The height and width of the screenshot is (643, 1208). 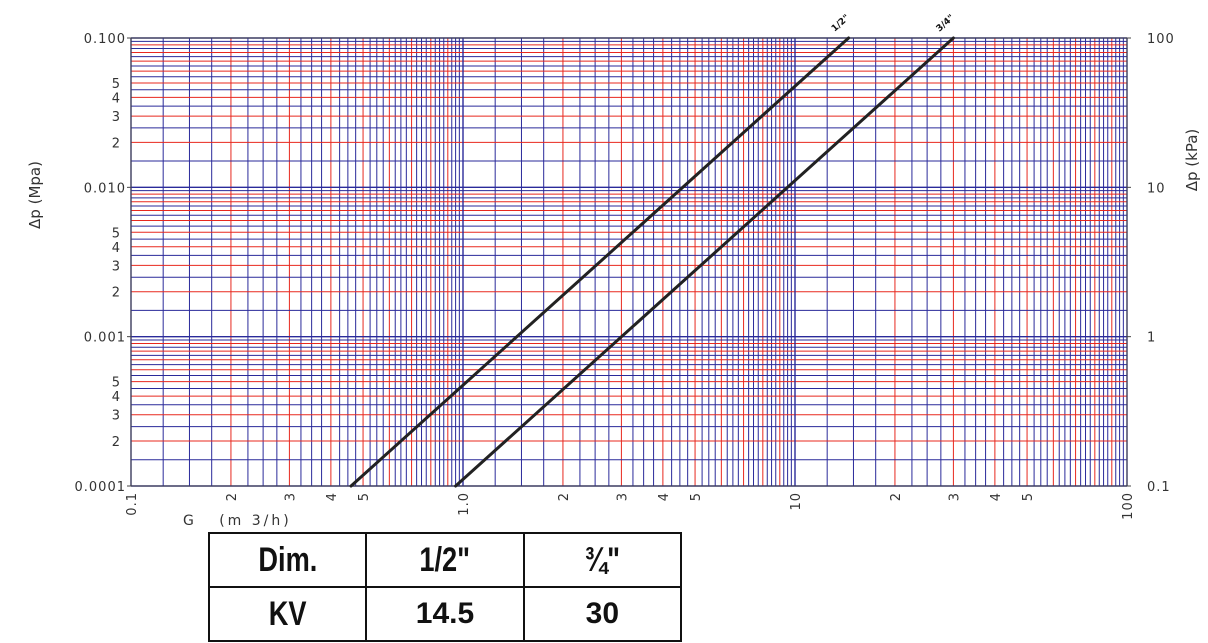 I want to click on table-row: KV 14.5 30, so click(x=445, y=614).